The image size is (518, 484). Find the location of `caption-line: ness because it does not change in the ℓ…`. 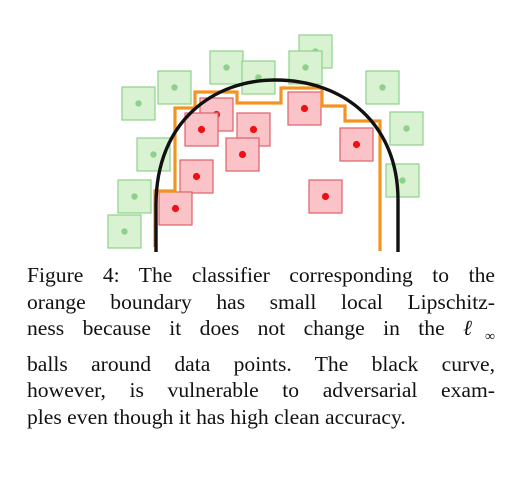

caption-line: ness because it does not change in the ℓ… is located at coordinates (261, 330).